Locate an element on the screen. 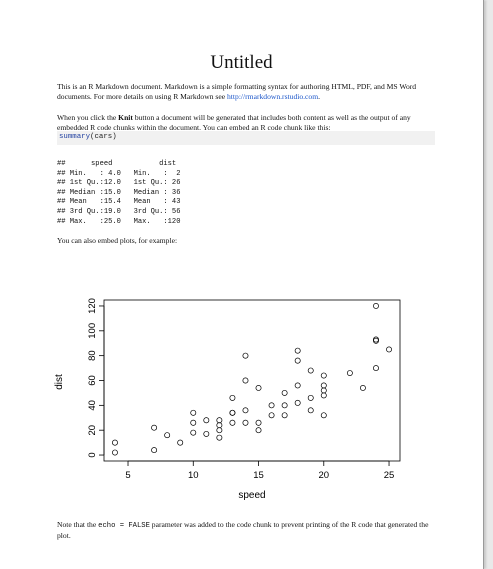 This screenshot has width=493, height=569. x-axis: 5 10 15 20 25 is located at coordinates (260, 470).